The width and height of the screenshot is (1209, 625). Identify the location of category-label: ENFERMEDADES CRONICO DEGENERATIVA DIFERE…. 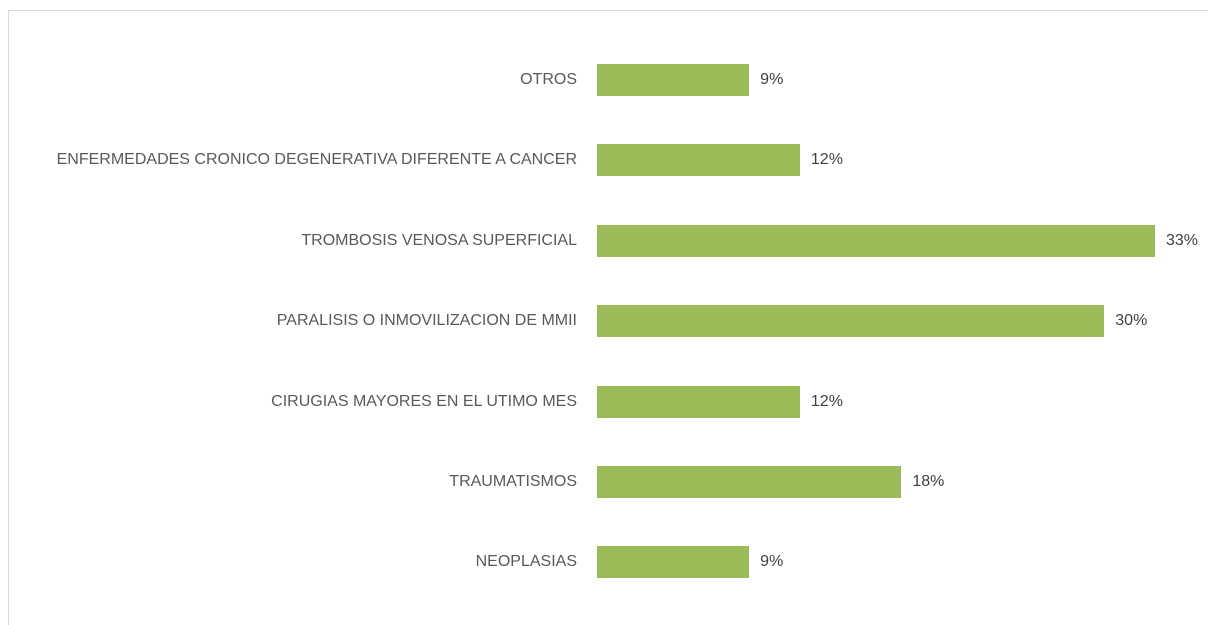
(316, 160).